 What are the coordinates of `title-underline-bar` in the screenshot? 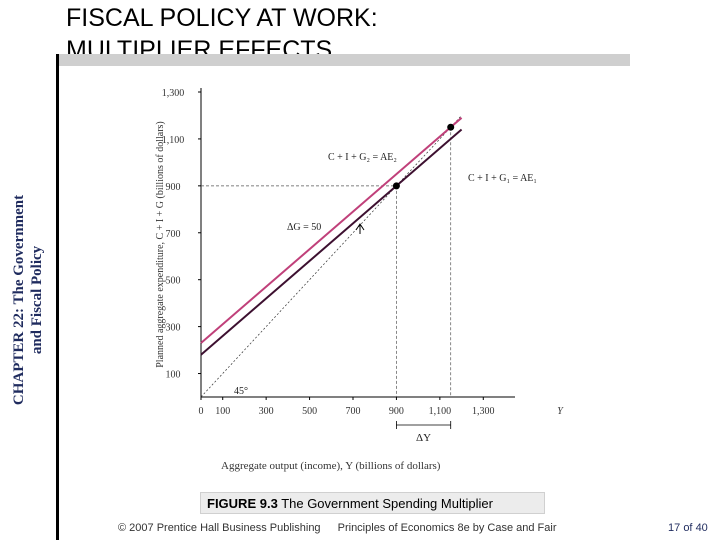 It's located at (343, 60).